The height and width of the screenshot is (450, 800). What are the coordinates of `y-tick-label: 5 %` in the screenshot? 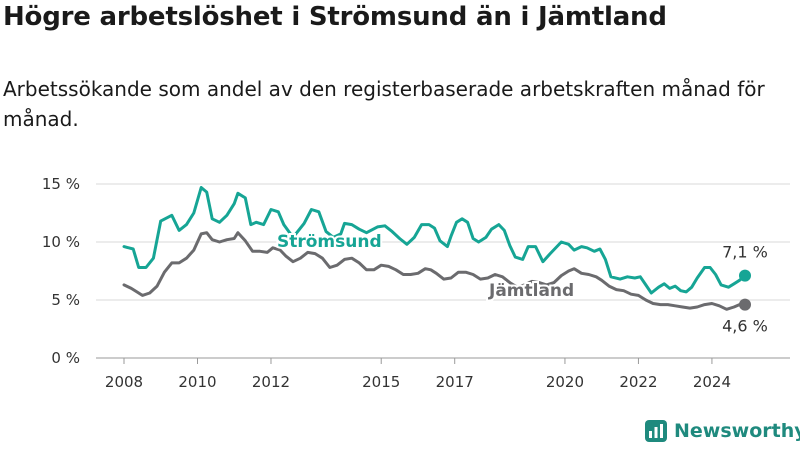 It's located at (65, 300).